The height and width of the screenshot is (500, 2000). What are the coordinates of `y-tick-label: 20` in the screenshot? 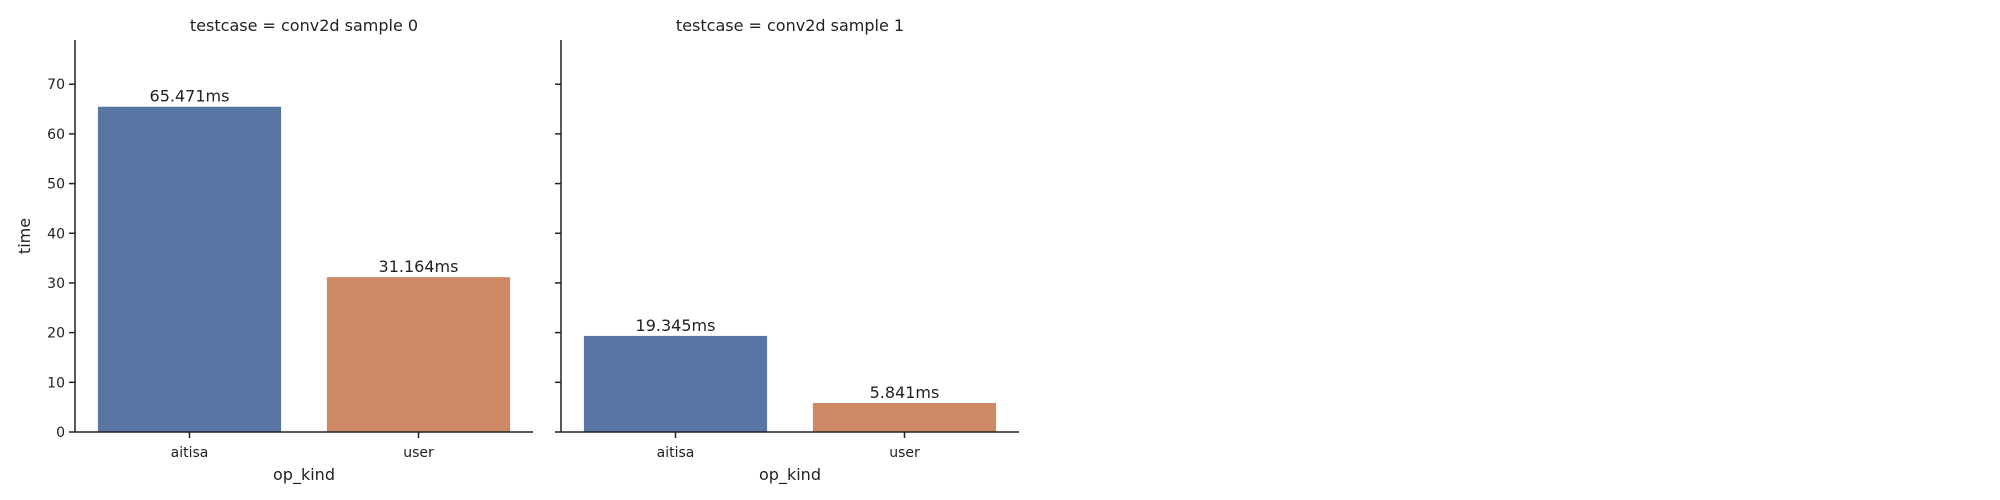 It's located at (56, 334).